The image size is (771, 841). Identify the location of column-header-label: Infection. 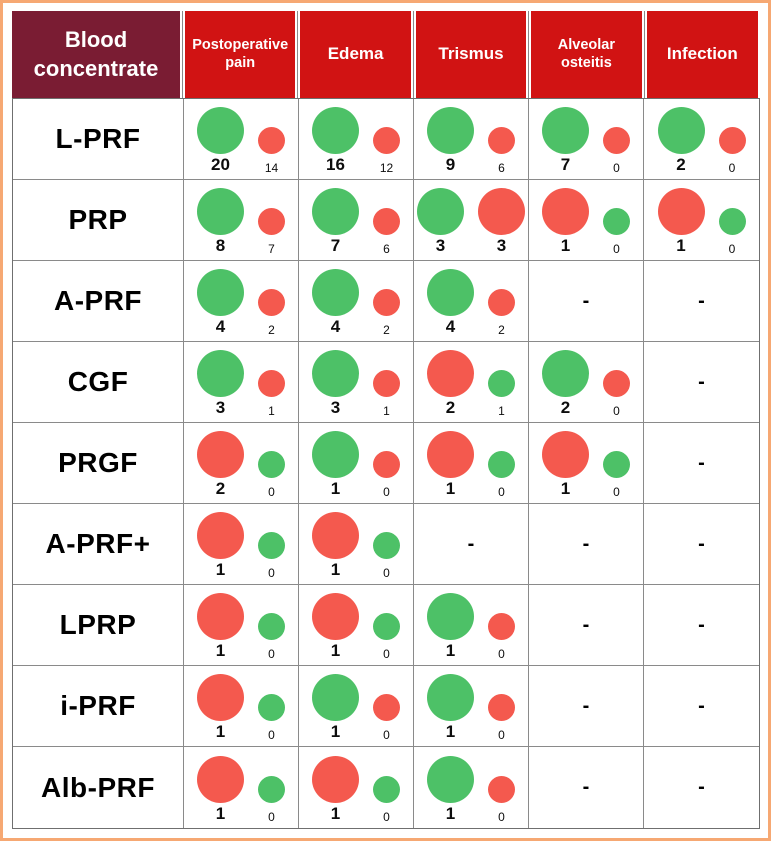
(702, 54).